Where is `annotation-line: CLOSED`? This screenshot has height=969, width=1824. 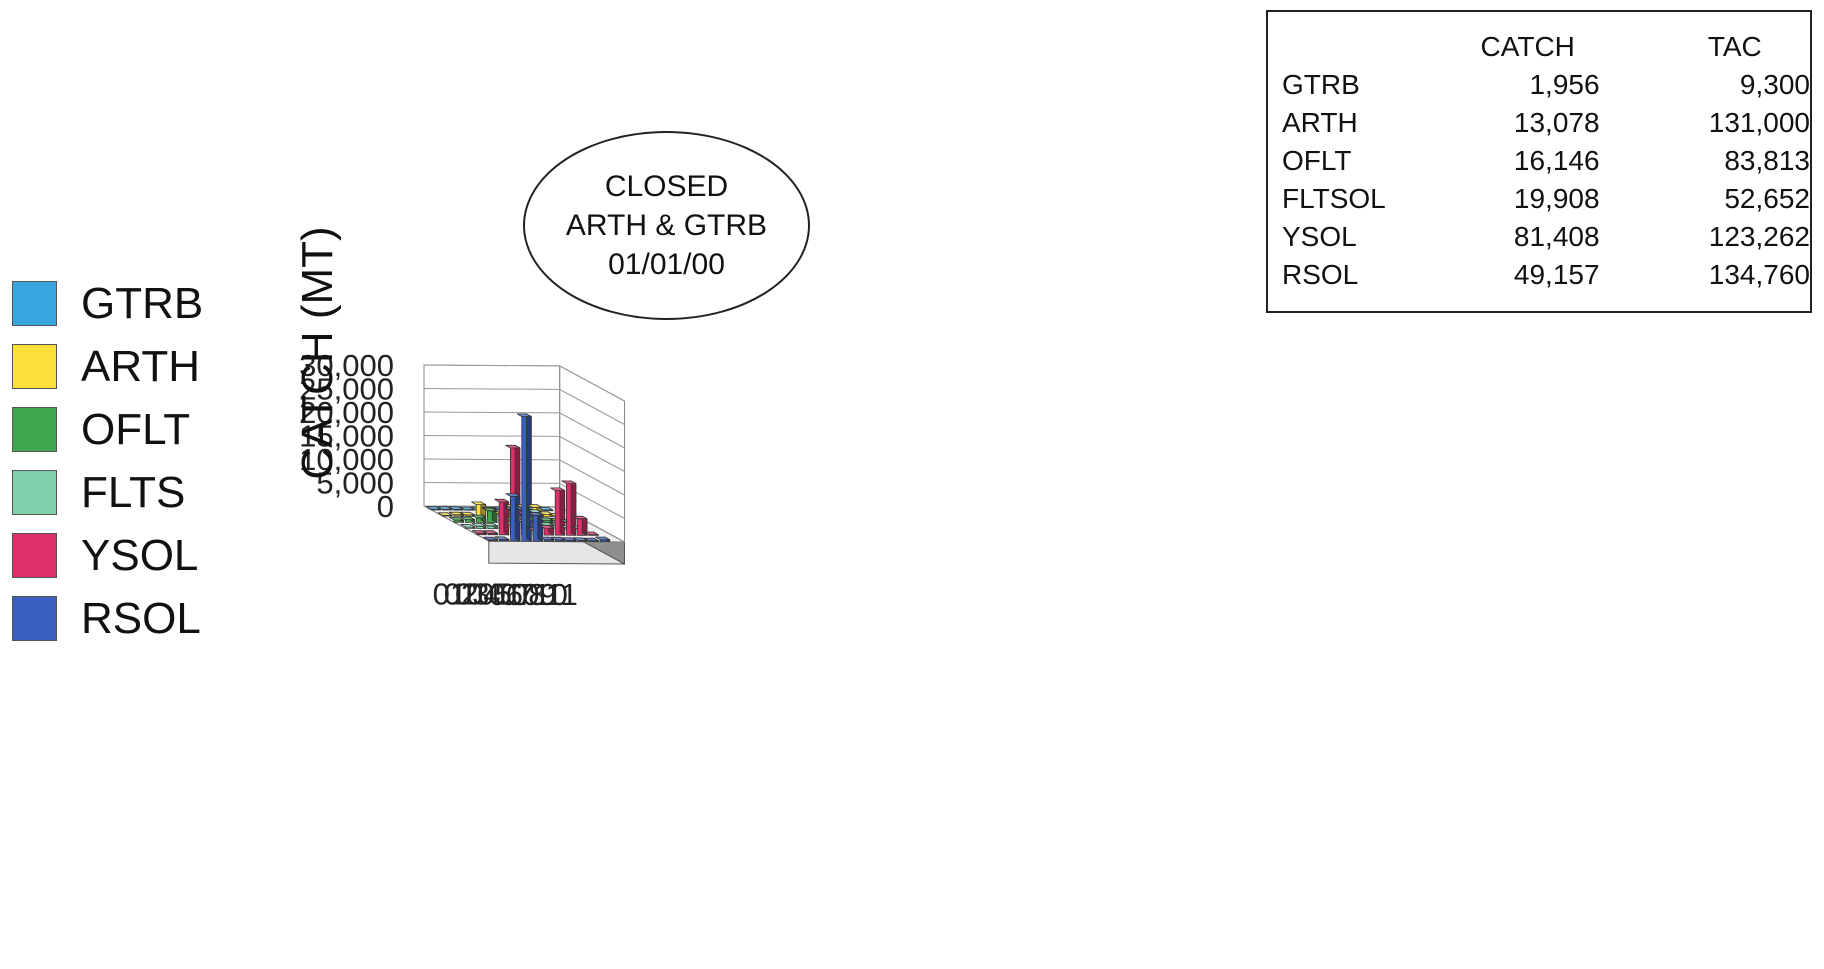
annotation-line: CLOSED is located at coordinates (666, 186).